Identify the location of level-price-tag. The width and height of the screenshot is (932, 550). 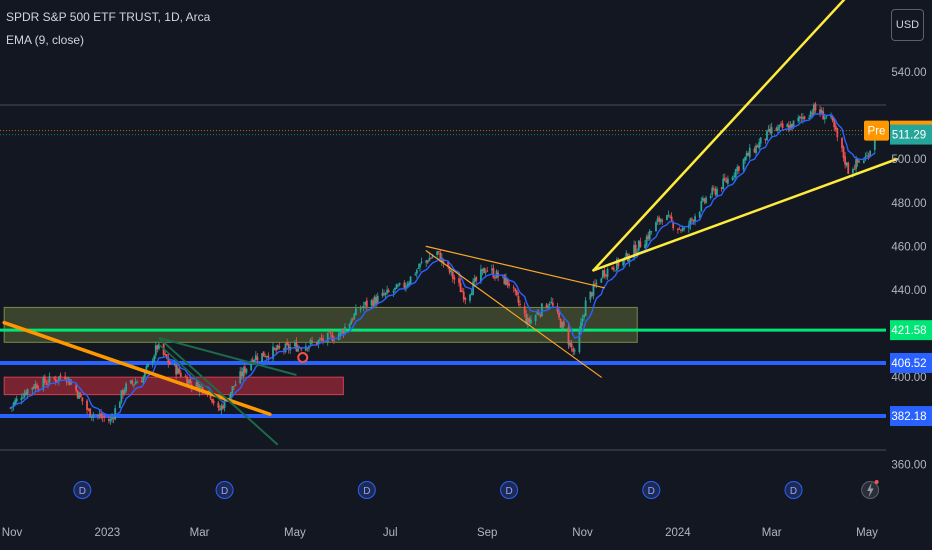
(911, 362).